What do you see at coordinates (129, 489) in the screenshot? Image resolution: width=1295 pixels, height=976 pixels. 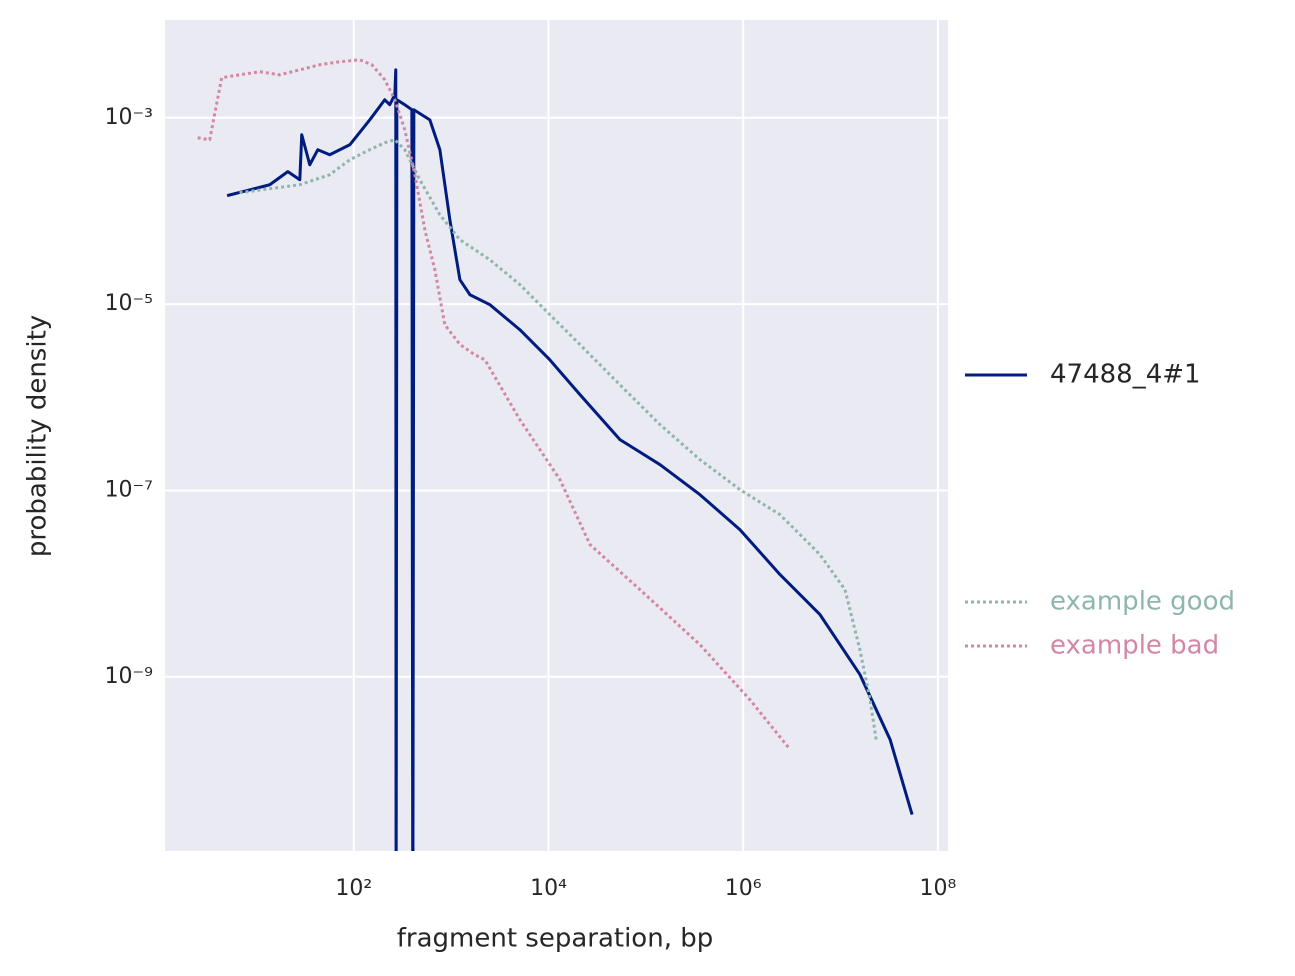 I see `y-tick-label: 10⁻⁷` at bounding box center [129, 489].